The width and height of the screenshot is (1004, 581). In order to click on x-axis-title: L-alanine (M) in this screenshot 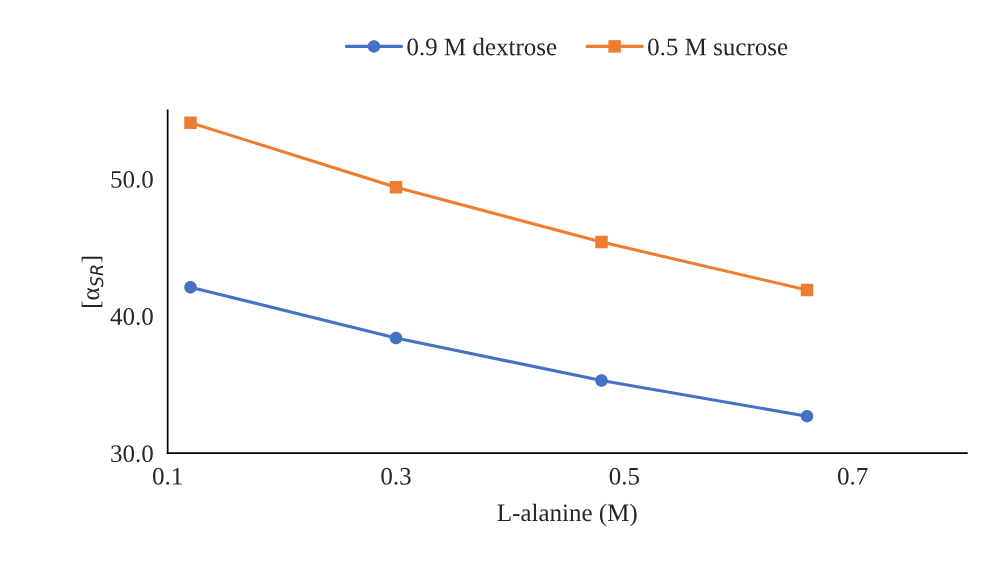, I will do `click(567, 515)`.